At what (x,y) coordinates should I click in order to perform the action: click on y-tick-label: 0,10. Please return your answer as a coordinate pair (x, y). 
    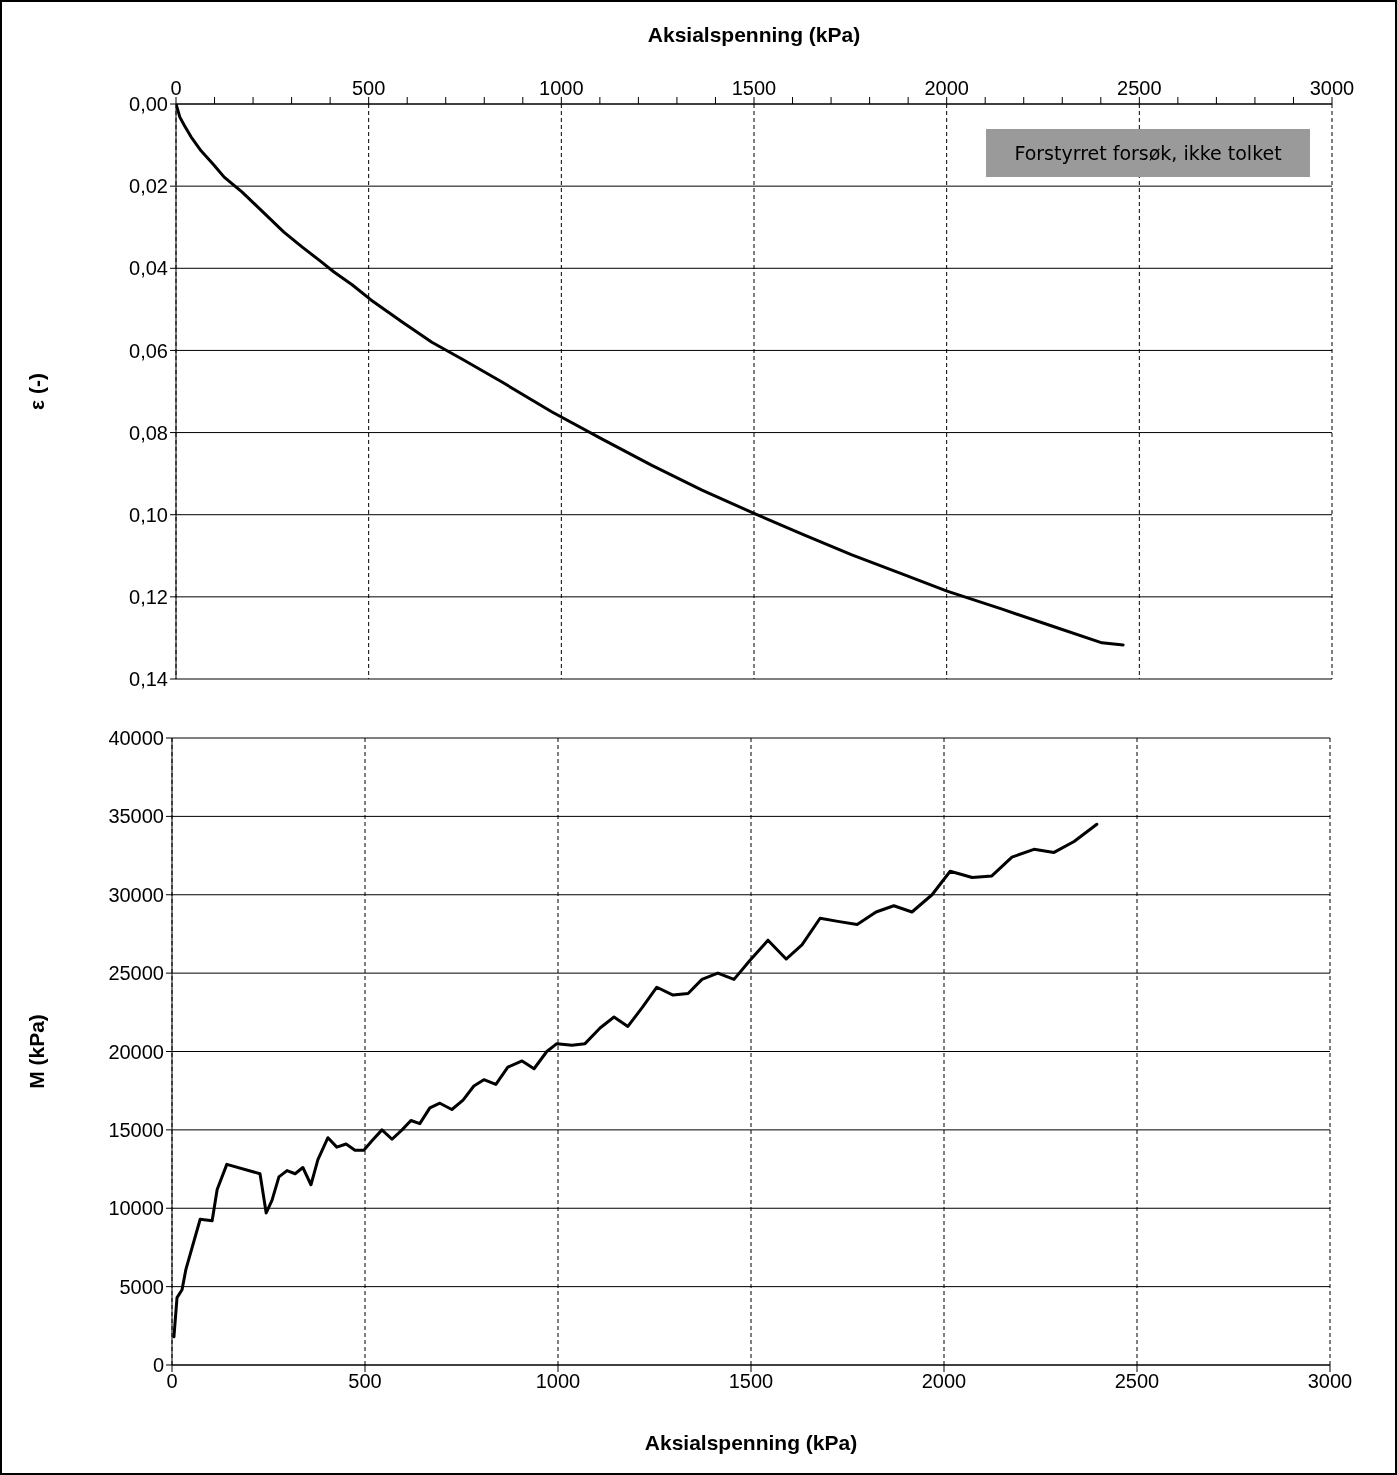
    Looking at the image, I should click on (148, 514).